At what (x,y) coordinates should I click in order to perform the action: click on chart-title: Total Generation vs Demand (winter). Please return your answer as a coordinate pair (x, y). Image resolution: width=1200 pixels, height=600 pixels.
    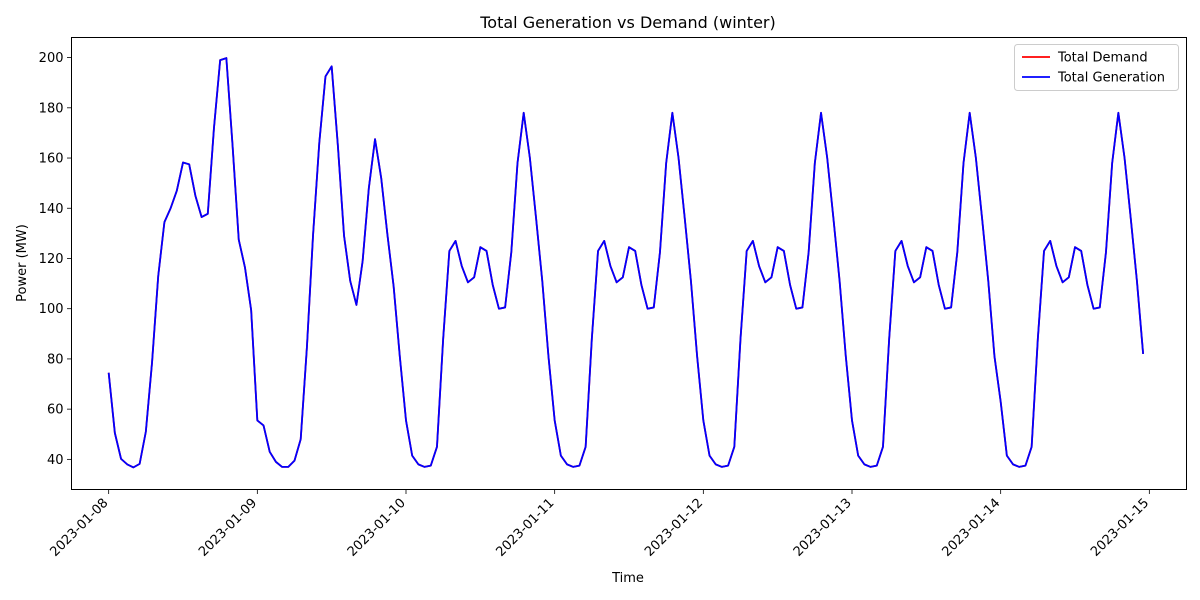
    Looking at the image, I should click on (627, 22).